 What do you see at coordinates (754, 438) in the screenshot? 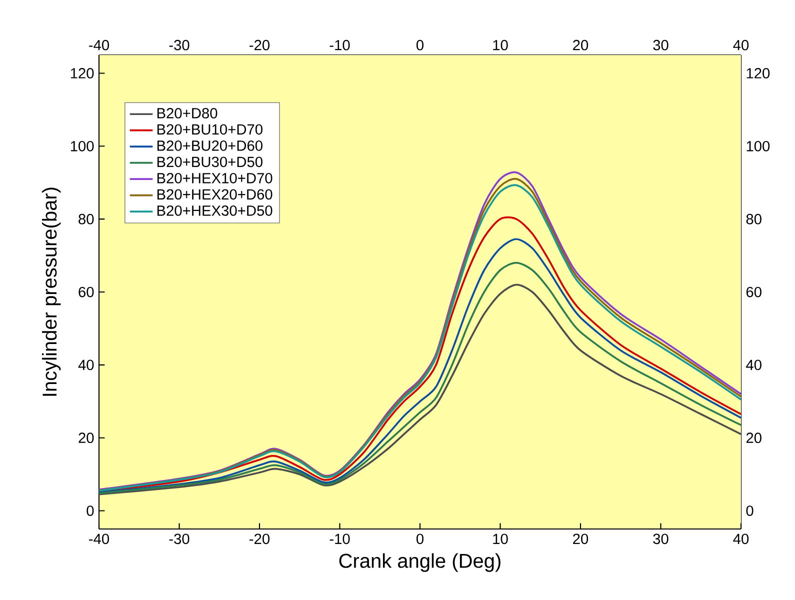
I see `y2-tick-label: 20` at bounding box center [754, 438].